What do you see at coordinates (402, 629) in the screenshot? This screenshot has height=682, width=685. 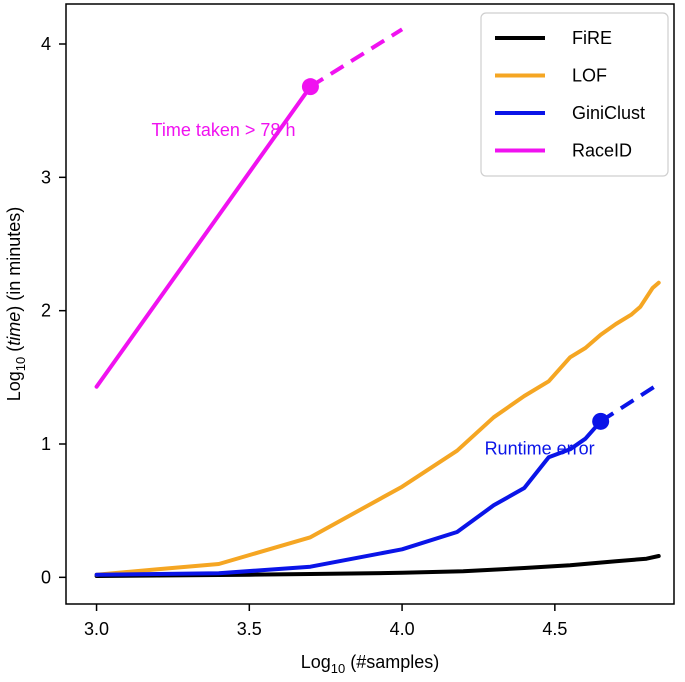 I see `x-tick-label: 4.0` at bounding box center [402, 629].